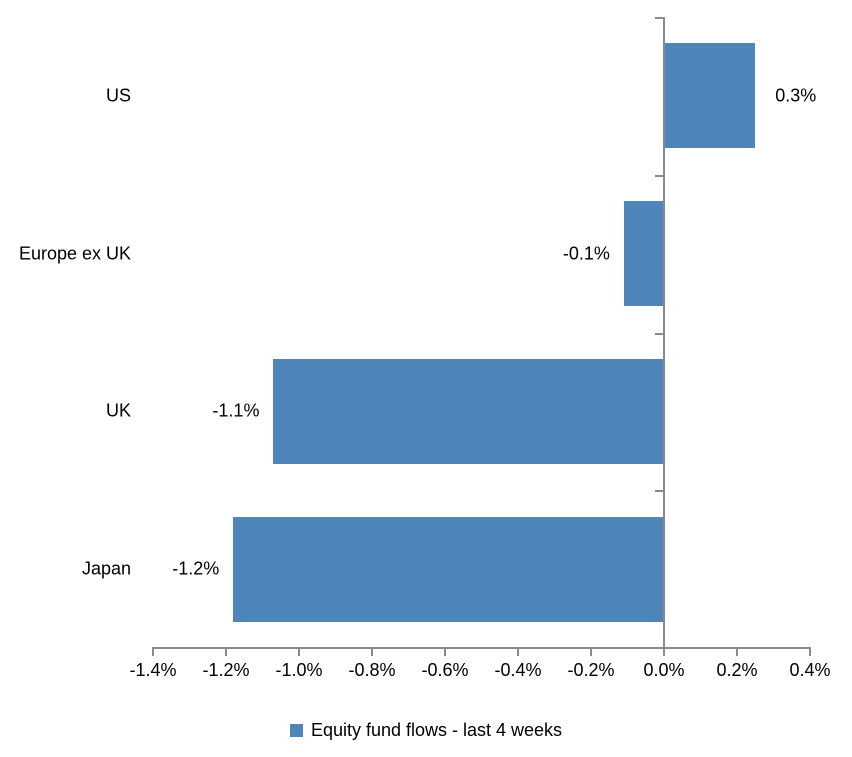 This screenshot has width=852, height=757. I want to click on x-tick-label: -1.0%, so click(299, 670).